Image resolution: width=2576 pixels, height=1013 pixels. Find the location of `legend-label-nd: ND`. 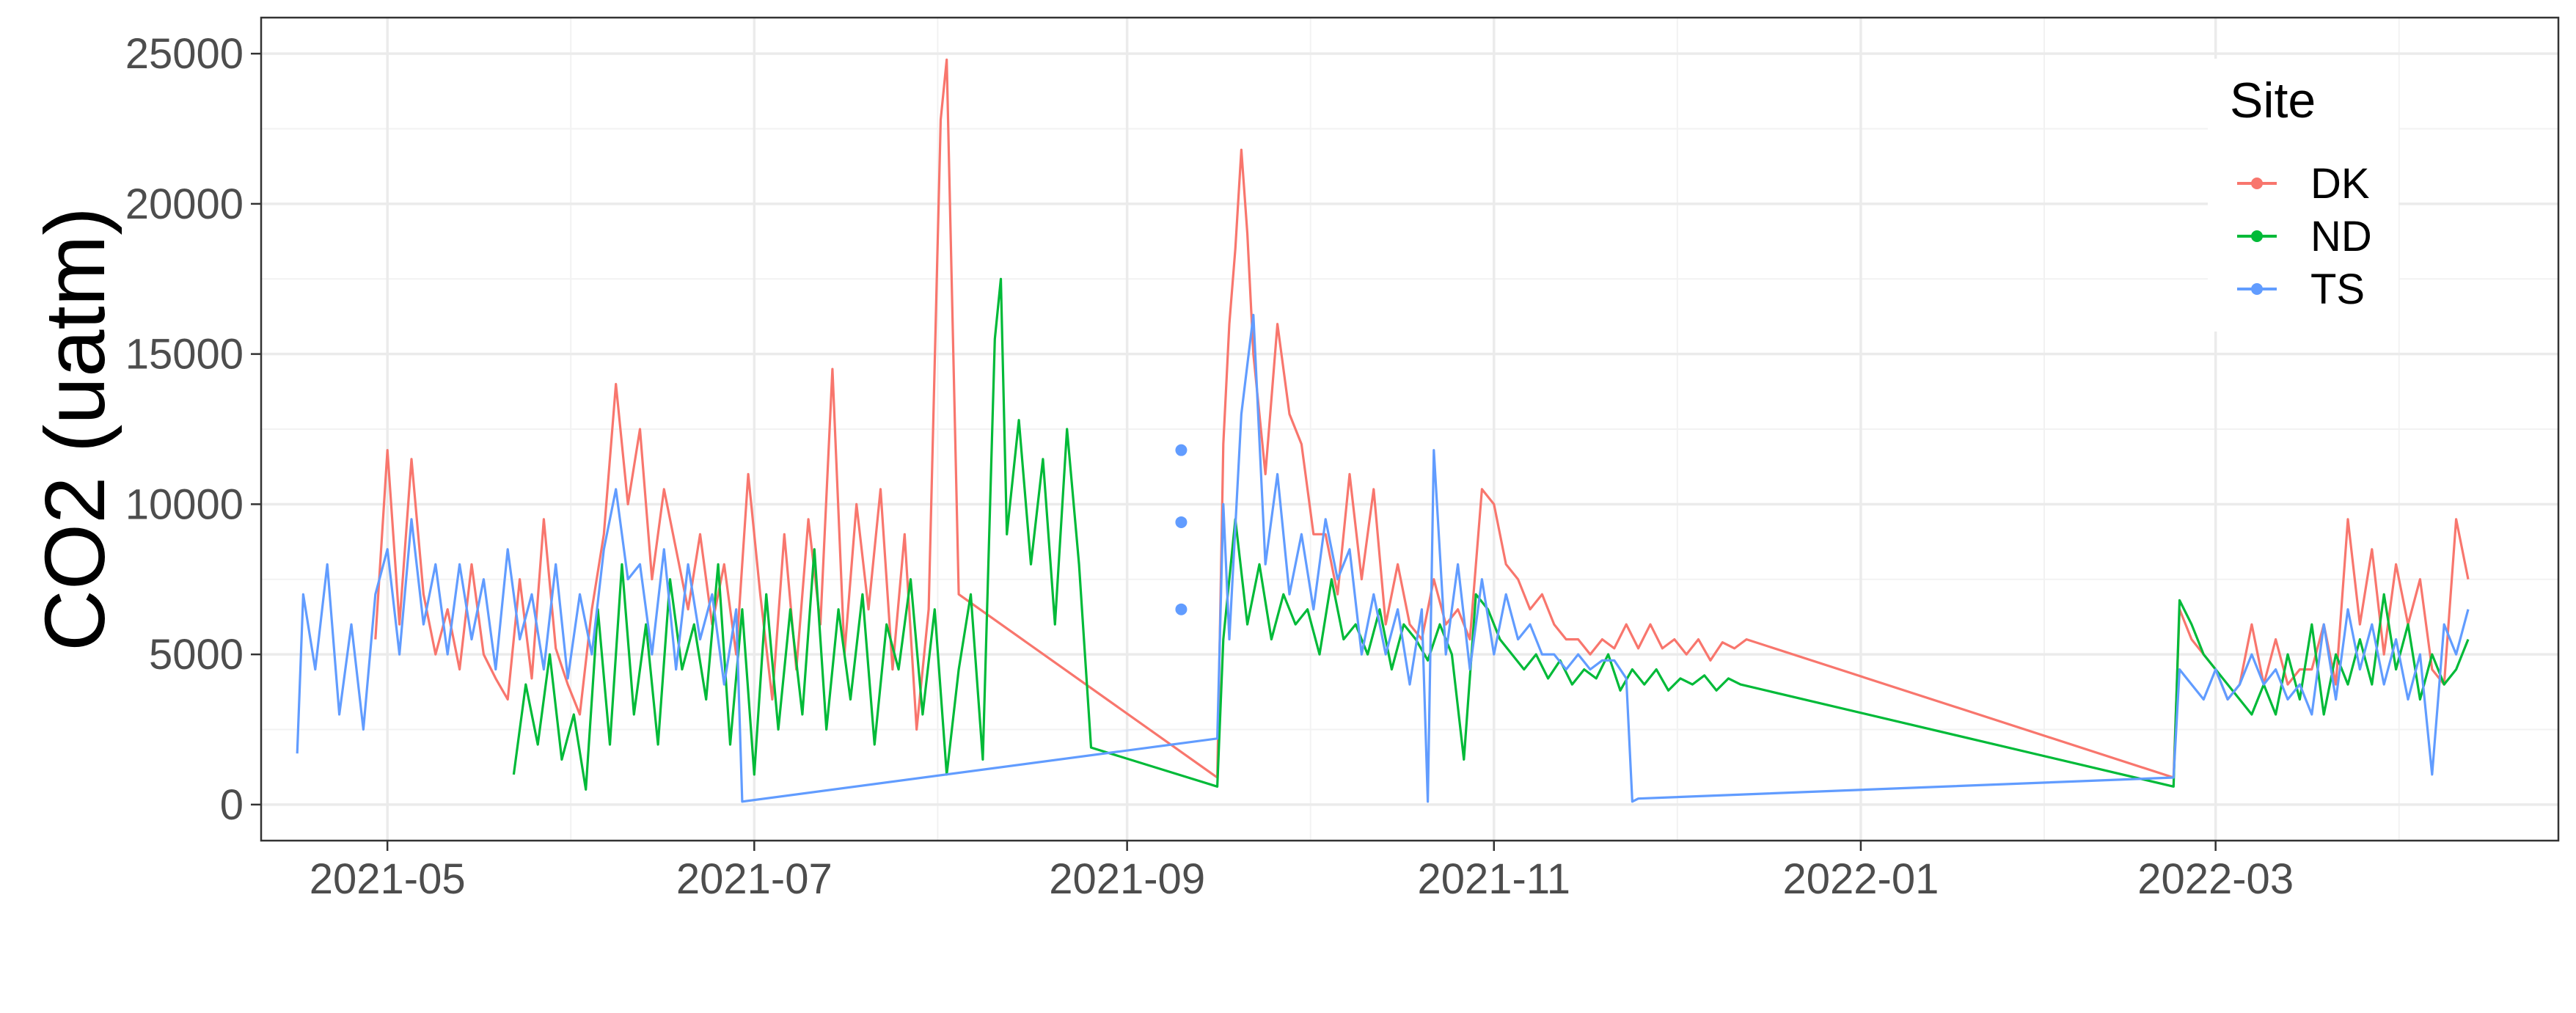

legend-label-nd: ND is located at coordinates (2341, 236).